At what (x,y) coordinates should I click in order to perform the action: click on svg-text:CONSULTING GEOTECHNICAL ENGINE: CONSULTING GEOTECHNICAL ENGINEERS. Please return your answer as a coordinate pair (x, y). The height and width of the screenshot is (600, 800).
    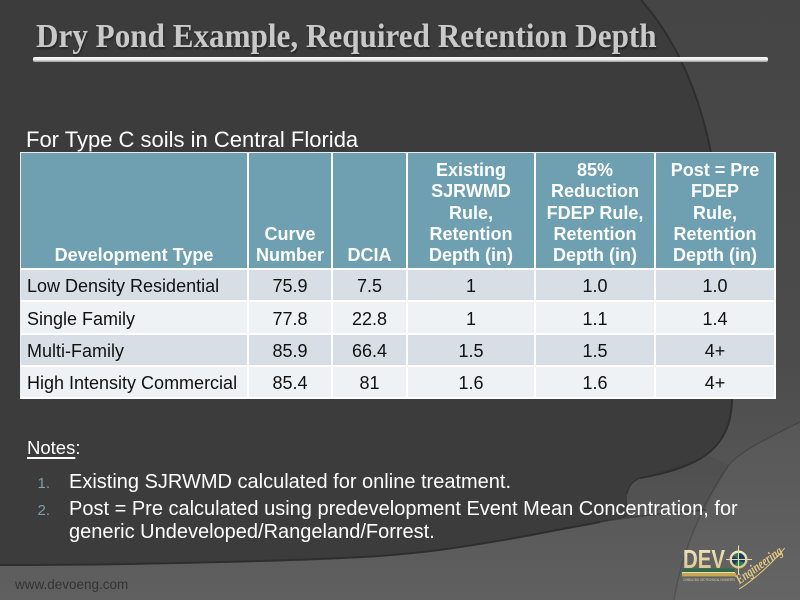
    Looking at the image, I should click on (709, 580).